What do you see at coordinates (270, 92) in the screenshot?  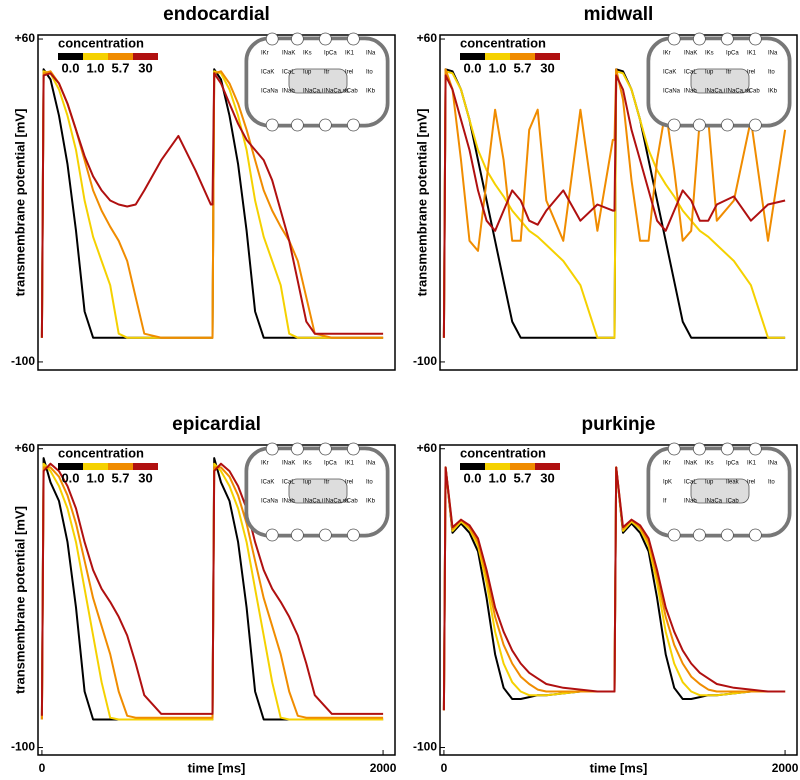 I see `inset-label: ICaNa` at bounding box center [270, 92].